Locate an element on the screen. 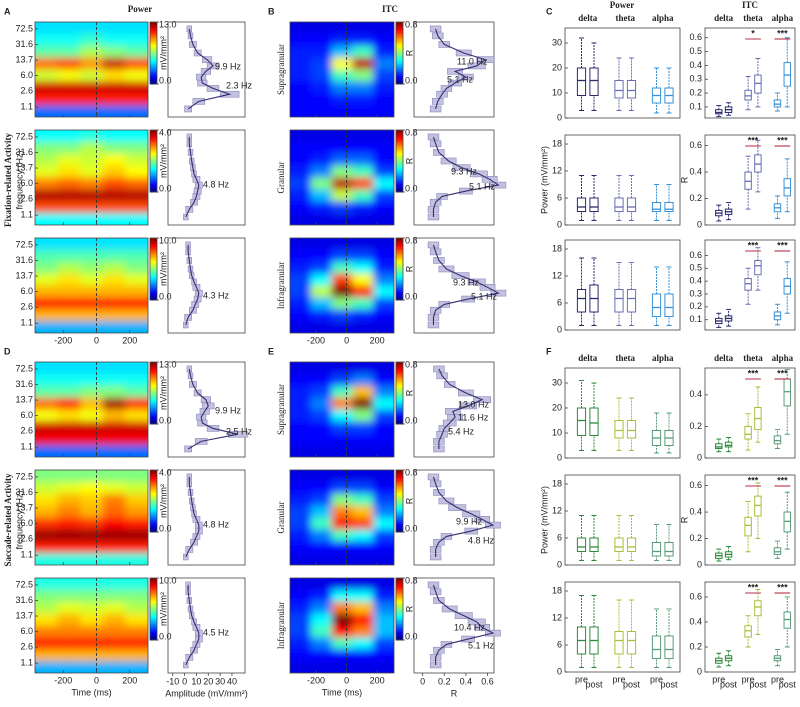 Image resolution: width=800 pixels, height=707 pixels. y-tick-label: 18 is located at coordinates (557, 483).